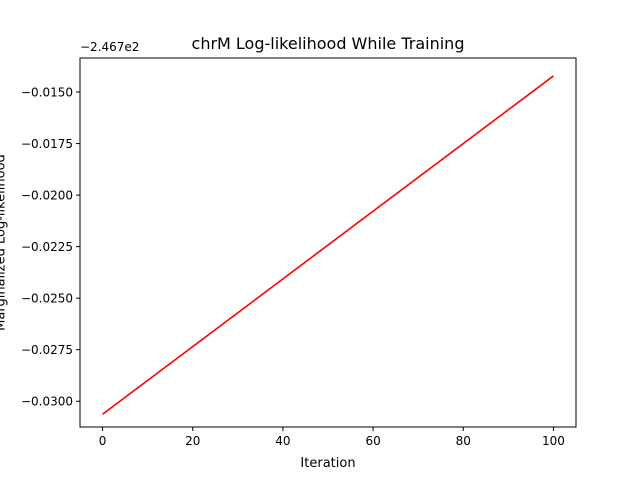 The image size is (640, 480). I want to click on x-tick-label: 80, so click(463, 441).